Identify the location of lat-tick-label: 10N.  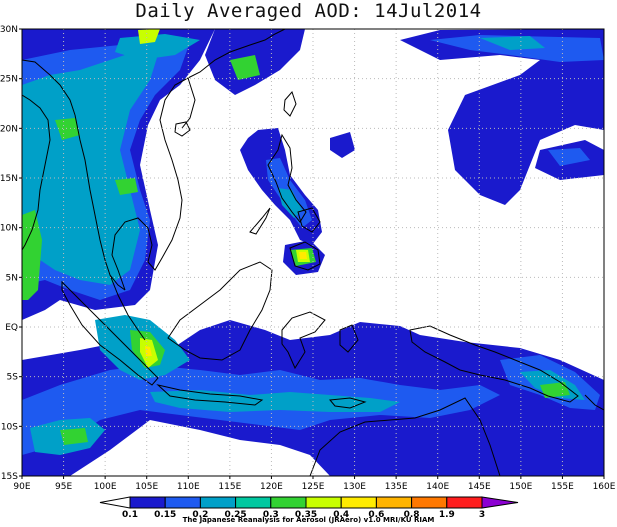
(9, 229).